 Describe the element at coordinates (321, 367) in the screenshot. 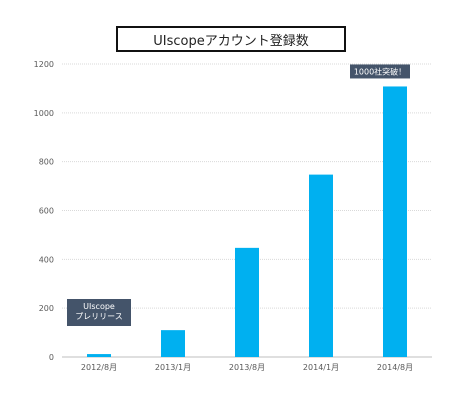

I see `x-tick-label: 2014/1月` at that location.